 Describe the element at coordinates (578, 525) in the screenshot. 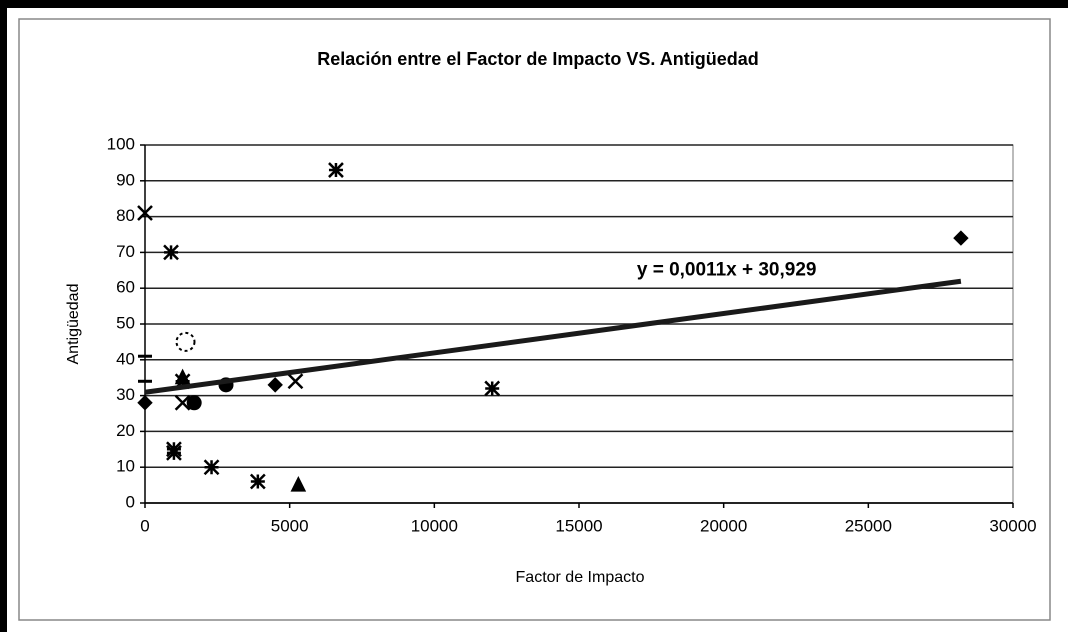

I see `x-tick-label: 15000` at that location.